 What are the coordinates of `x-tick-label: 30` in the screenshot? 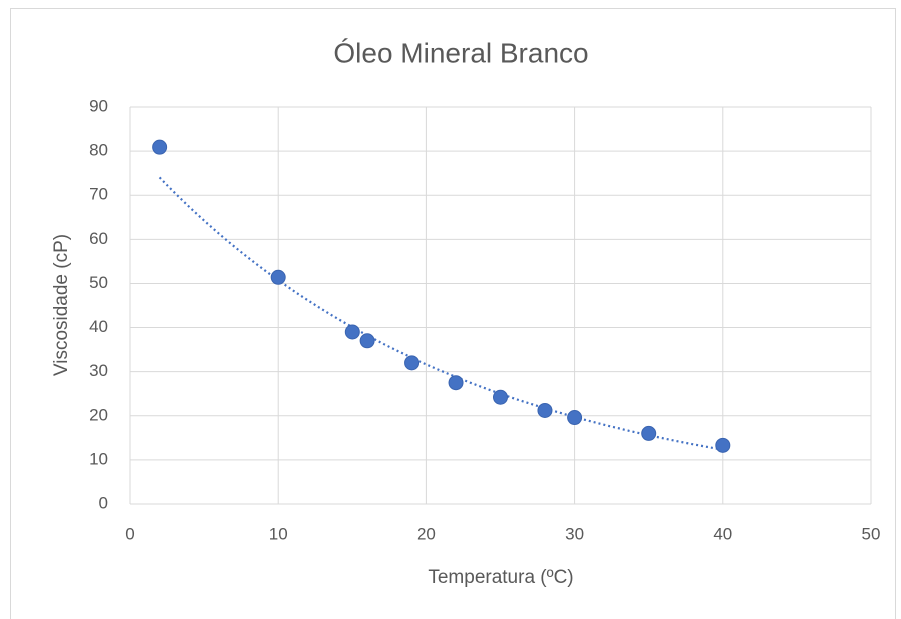 It's located at (574, 533).